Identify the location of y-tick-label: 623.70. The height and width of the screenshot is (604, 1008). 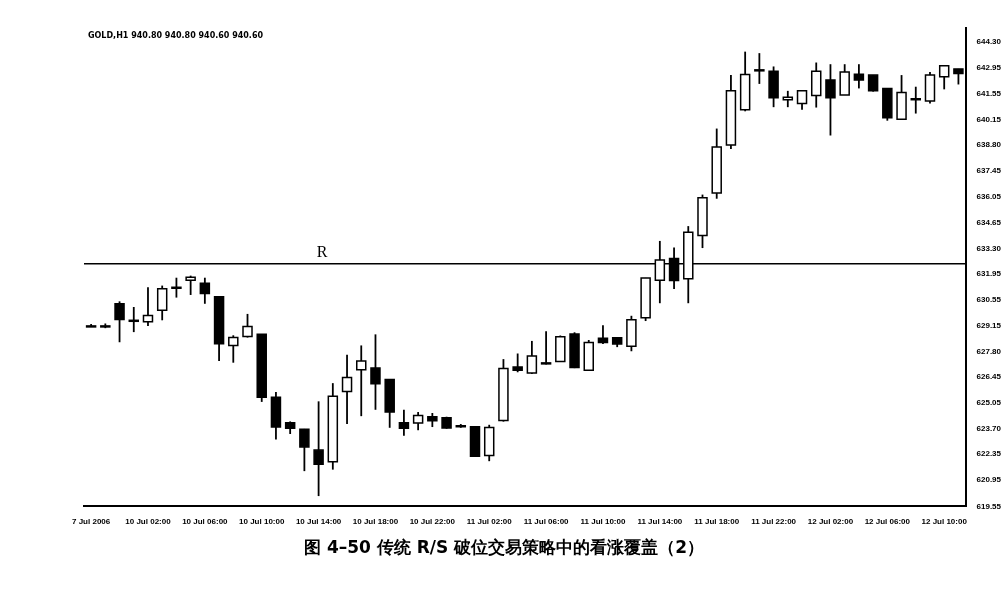
(989, 428).